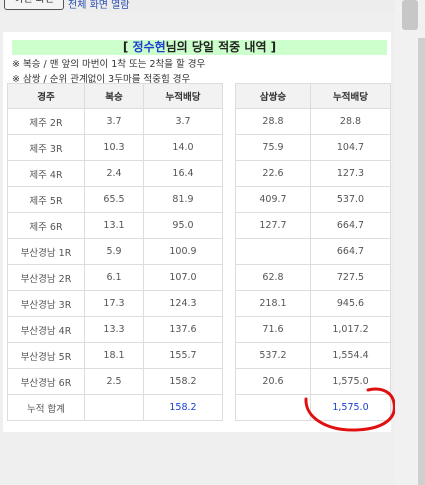 The height and width of the screenshot is (485, 425). Describe the element at coordinates (46, 329) in the screenshot. I see `race-cell: 부산경남 4R` at that location.